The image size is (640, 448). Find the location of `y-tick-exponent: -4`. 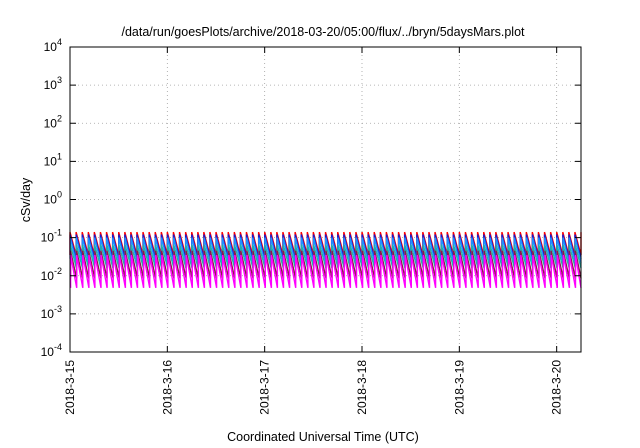

y-tick-exponent: -4 is located at coordinates (58, 347).